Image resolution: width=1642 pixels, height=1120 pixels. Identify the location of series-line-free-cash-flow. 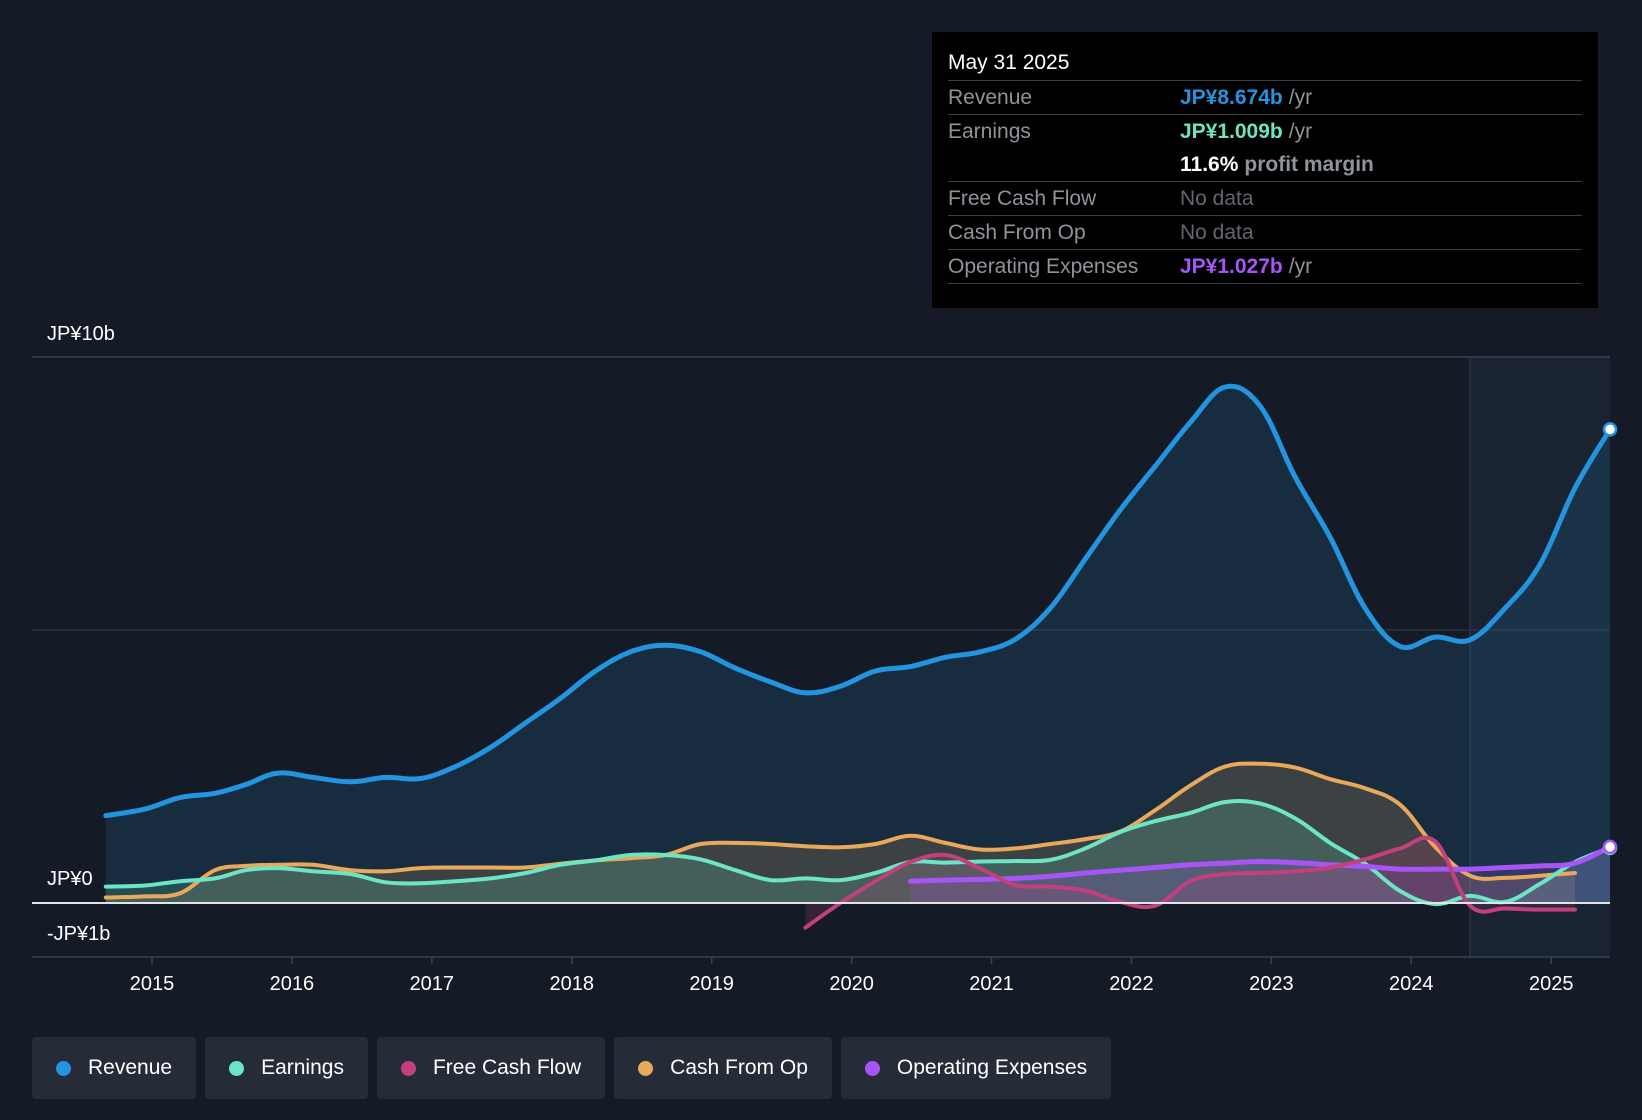
(1190, 882).